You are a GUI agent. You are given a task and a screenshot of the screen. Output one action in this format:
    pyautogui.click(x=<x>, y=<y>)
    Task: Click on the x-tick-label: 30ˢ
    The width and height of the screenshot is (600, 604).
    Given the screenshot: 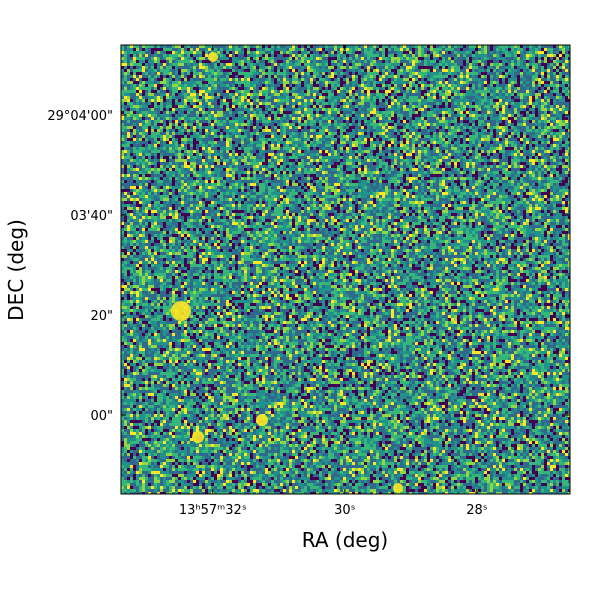 What is the action you would take?
    pyautogui.click(x=345, y=510)
    